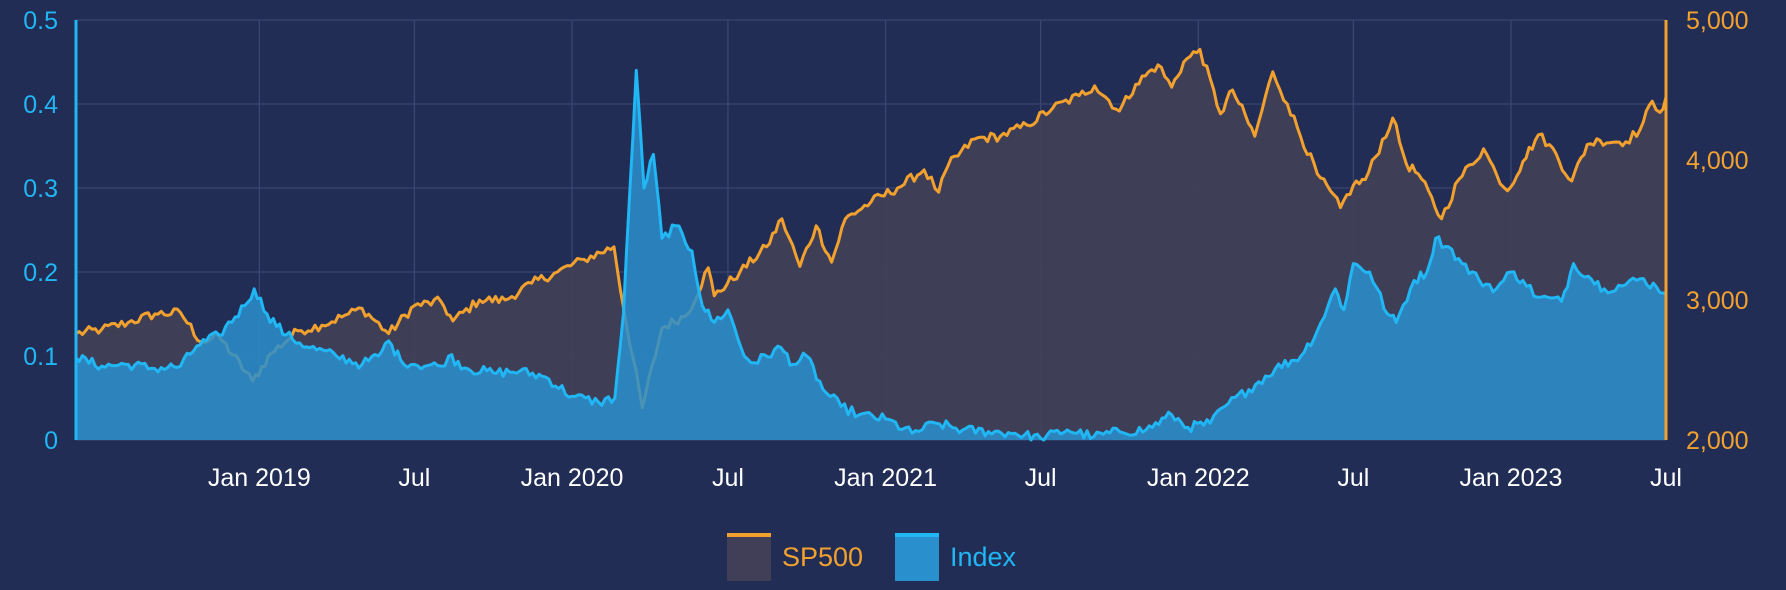 The width and height of the screenshot is (1786, 590). What do you see at coordinates (40, 105) in the screenshot?
I see `left-axis-tick-label: 0.4` at bounding box center [40, 105].